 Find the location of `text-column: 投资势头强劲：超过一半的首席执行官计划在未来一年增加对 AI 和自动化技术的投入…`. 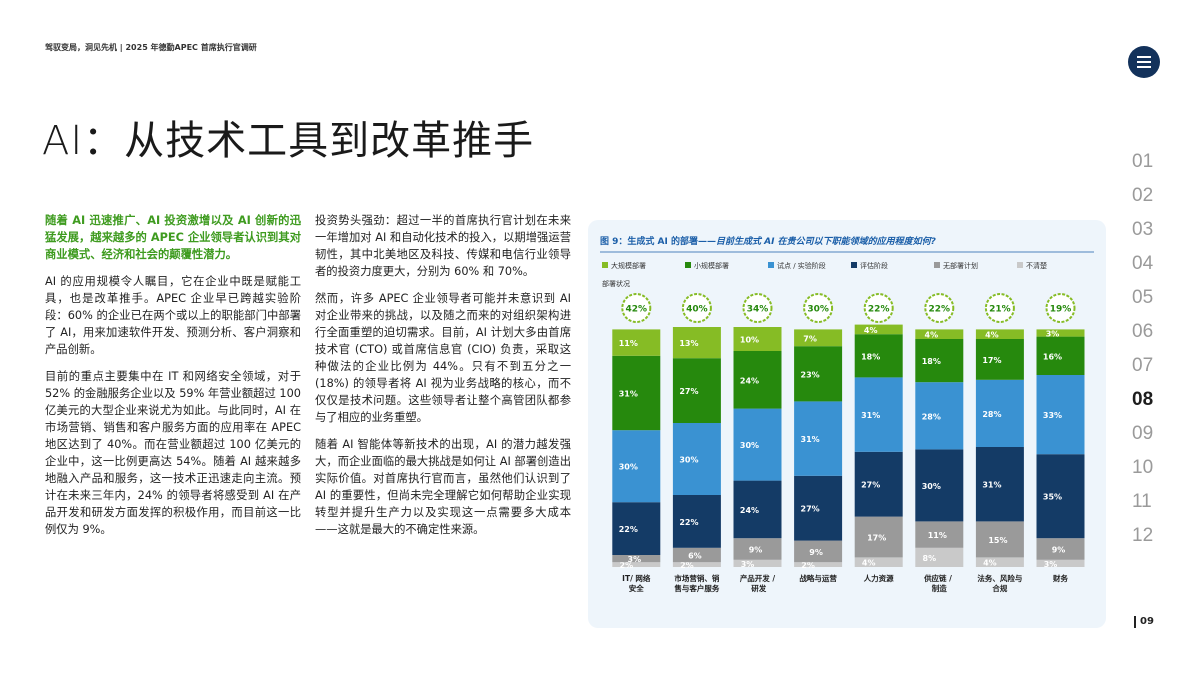

text-column: 投资势头强劲：超过一半的首席执行官计划在未来一年增加对 AI 和自动化技术的投入… is located at coordinates (443, 380).